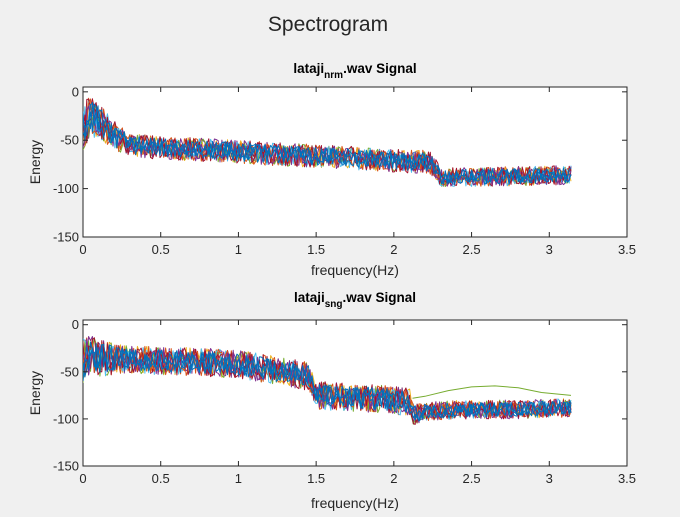 This screenshot has height=517, width=680. I want to click on top-x-axis-label: frequency(Hz), so click(355, 270).